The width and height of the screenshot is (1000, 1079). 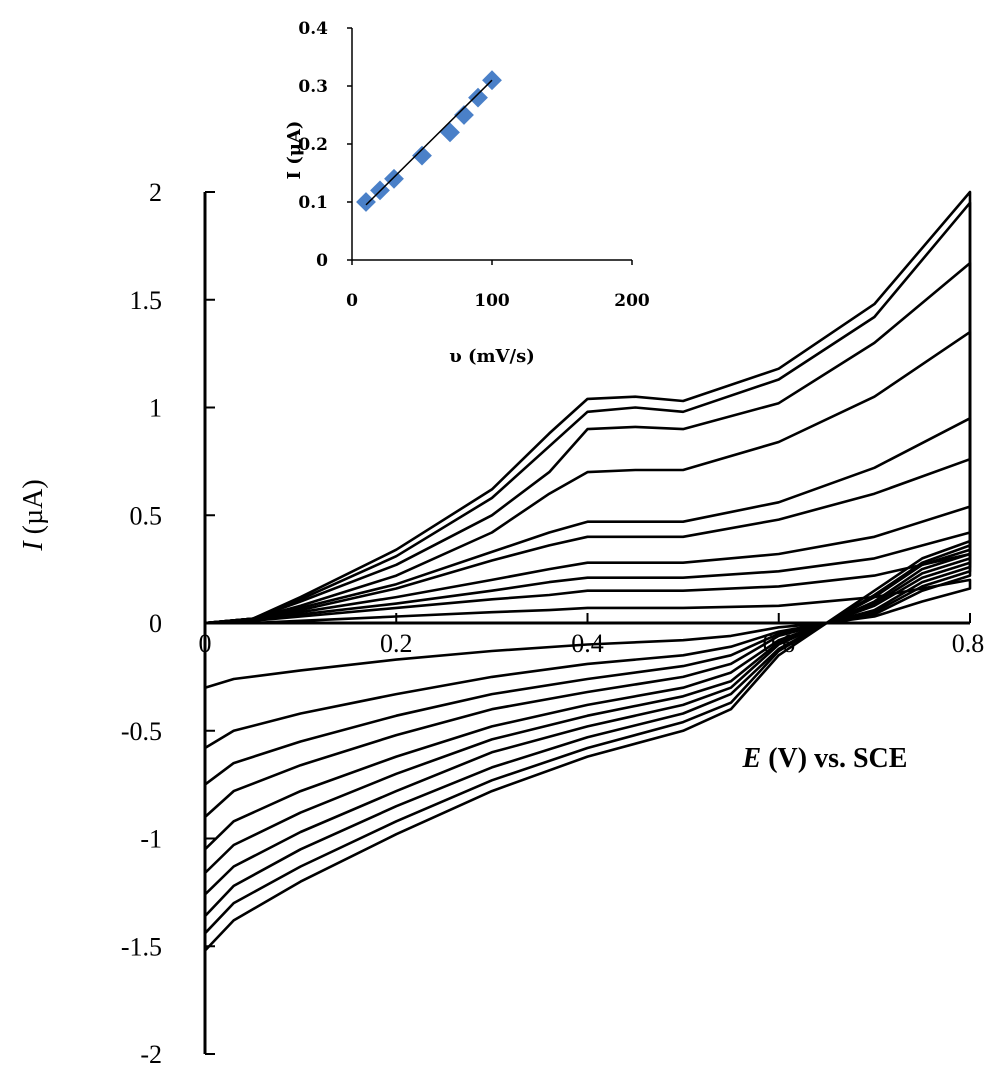 I want to click on main-y-tick-label: -2, so click(x=151, y=1054).